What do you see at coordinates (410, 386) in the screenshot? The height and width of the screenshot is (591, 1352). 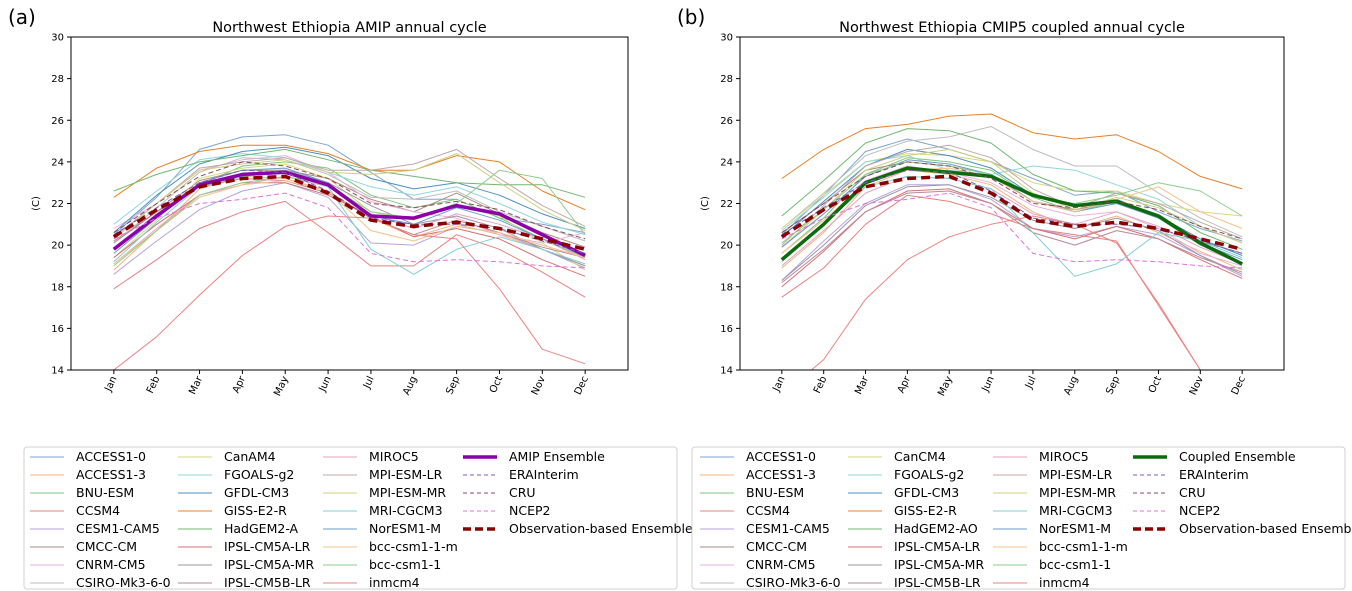 I see `x-tick-label: Aug` at bounding box center [410, 386].